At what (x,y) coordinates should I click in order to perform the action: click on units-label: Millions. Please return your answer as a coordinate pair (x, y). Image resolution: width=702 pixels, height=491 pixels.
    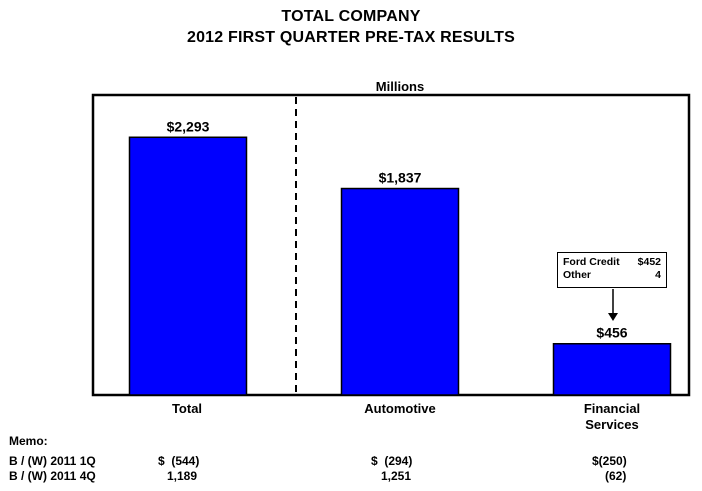
    Looking at the image, I should click on (400, 86).